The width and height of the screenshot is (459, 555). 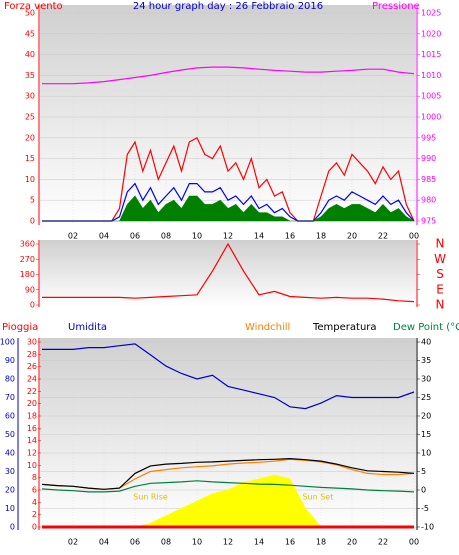 I want to click on legend-entry: Umidita, so click(x=87, y=327).